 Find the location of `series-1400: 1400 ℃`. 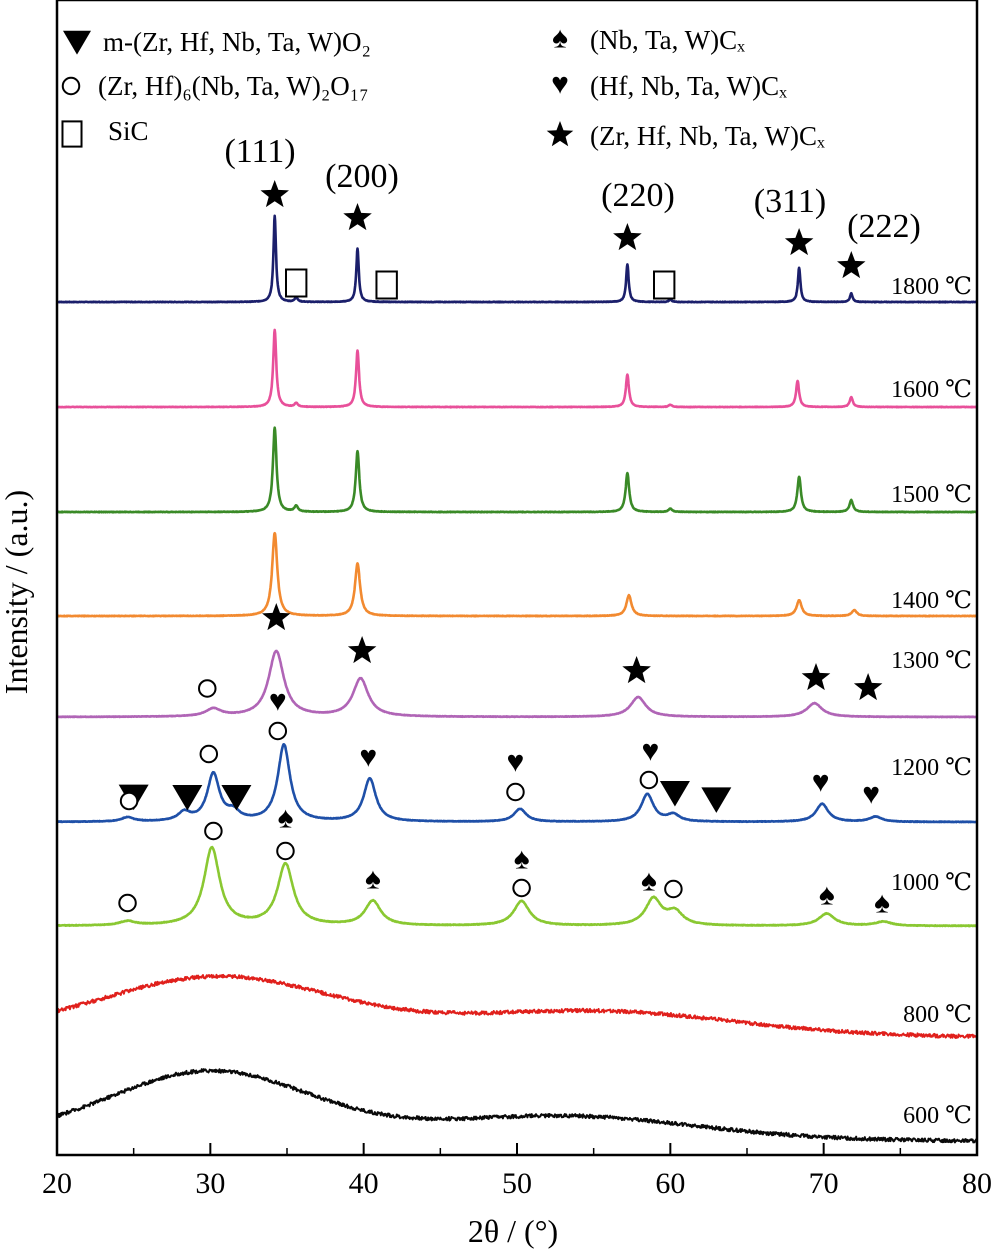

series-1400: 1400 ℃ is located at coordinates (517, 574).